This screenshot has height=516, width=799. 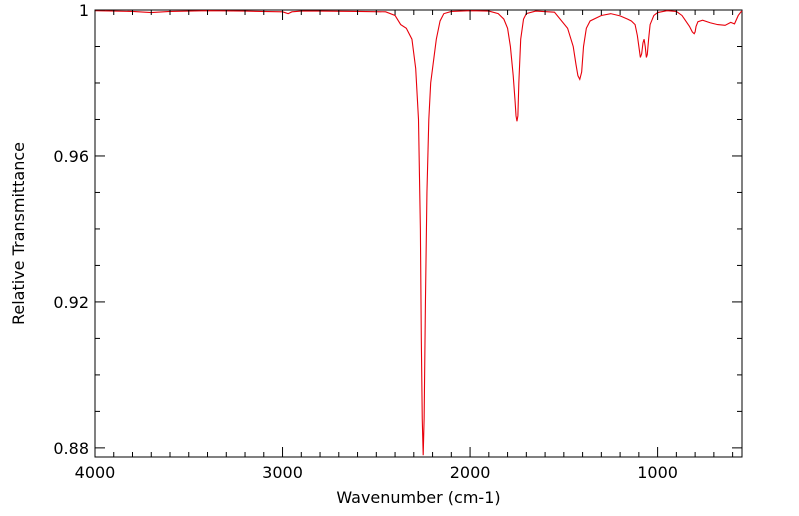 What do you see at coordinates (418, 497) in the screenshot?
I see `x-axis-label: Wavenumber (cm-1)` at bounding box center [418, 497].